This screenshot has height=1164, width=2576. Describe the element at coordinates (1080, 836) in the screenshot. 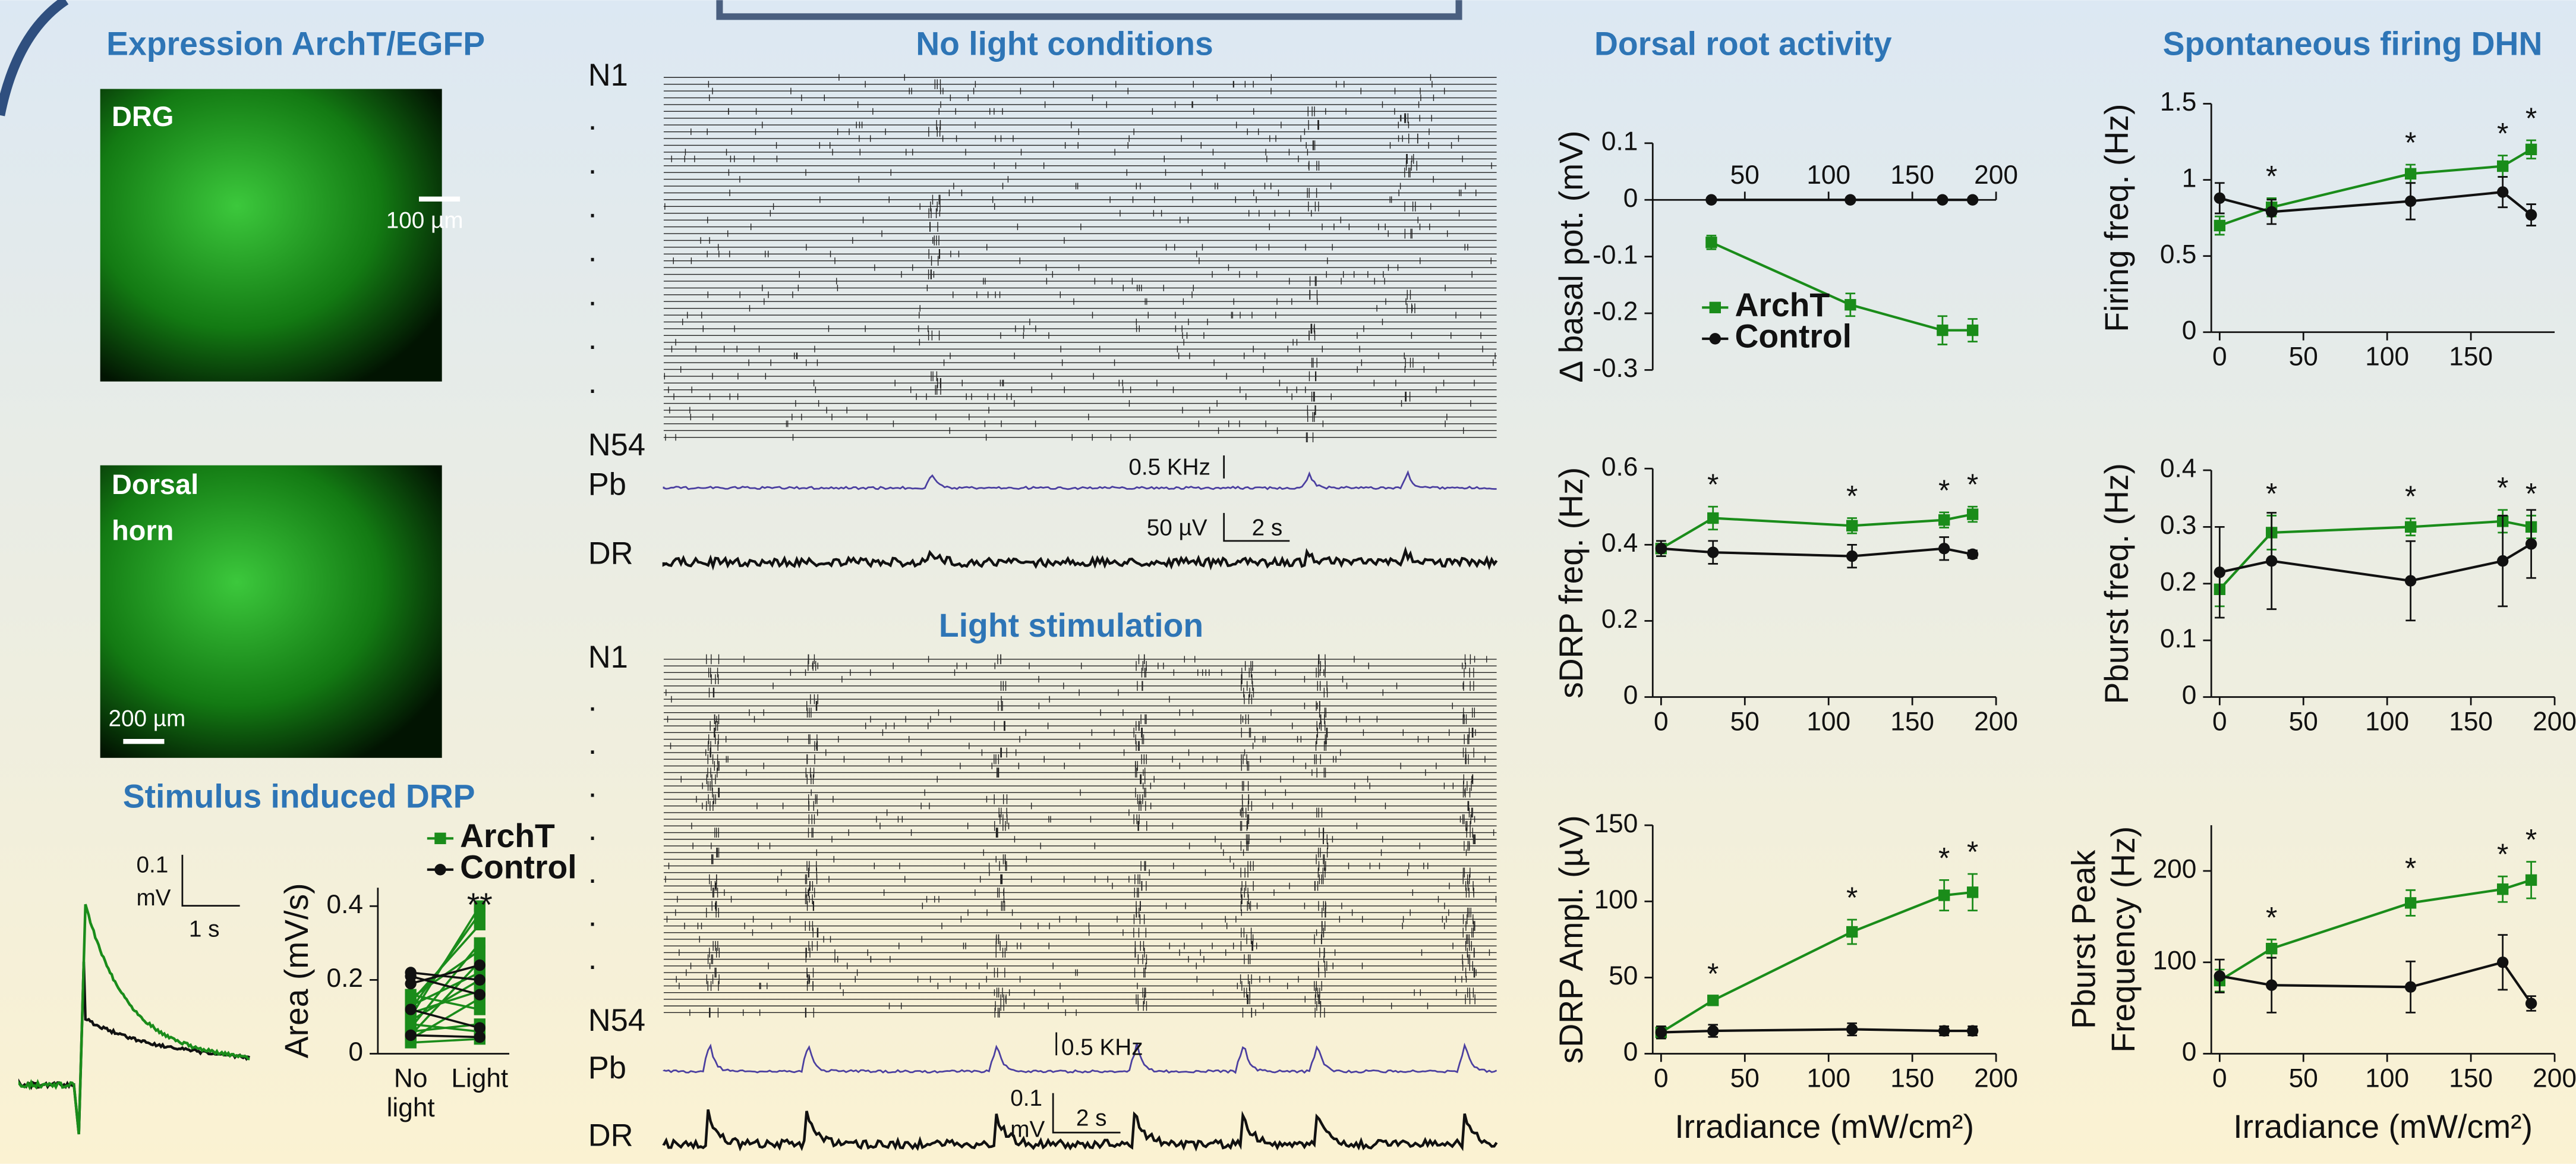

I see `raster` at that location.